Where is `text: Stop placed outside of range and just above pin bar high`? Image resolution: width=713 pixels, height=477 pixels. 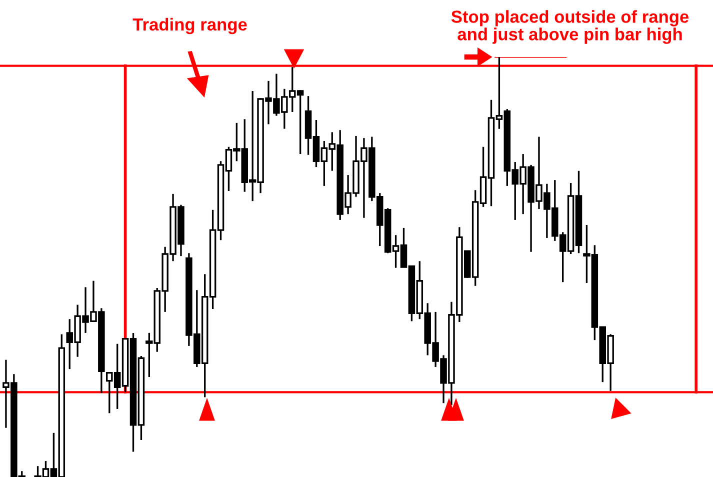 text: Stop placed outside of range and just above pin bar high is located at coordinates (570, 27).